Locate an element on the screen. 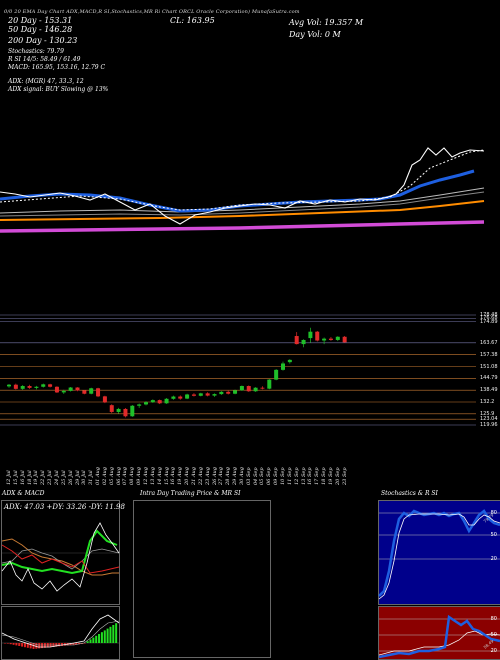 This screenshot has height=660, width=500. date-label: 14 Aug is located at coordinates (159, 476).